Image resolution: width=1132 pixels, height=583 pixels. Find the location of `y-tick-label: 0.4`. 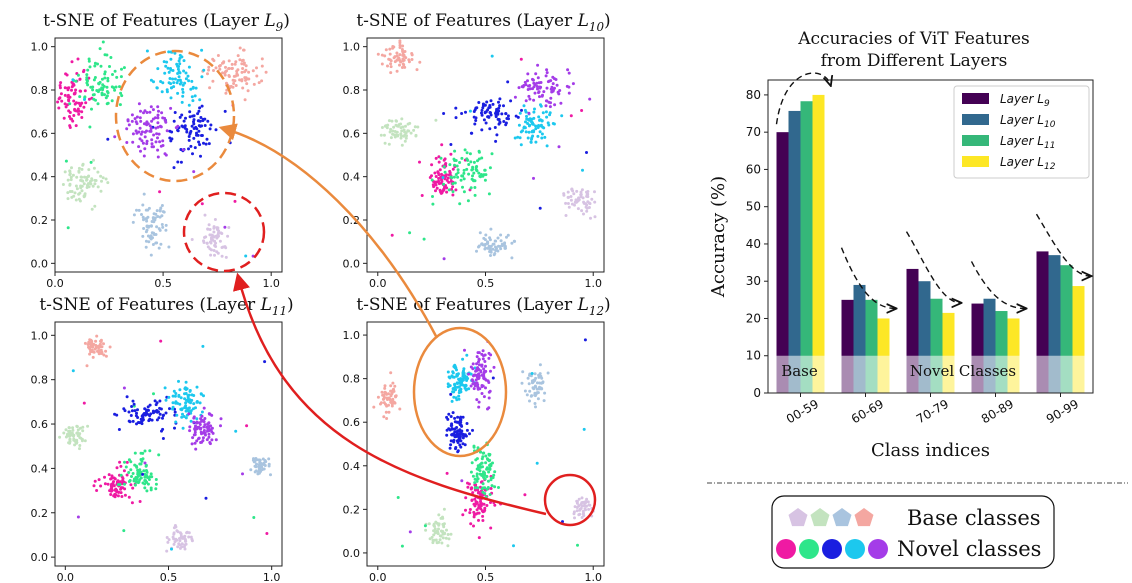

y-tick-label: 0.4 is located at coordinates (352, 177).